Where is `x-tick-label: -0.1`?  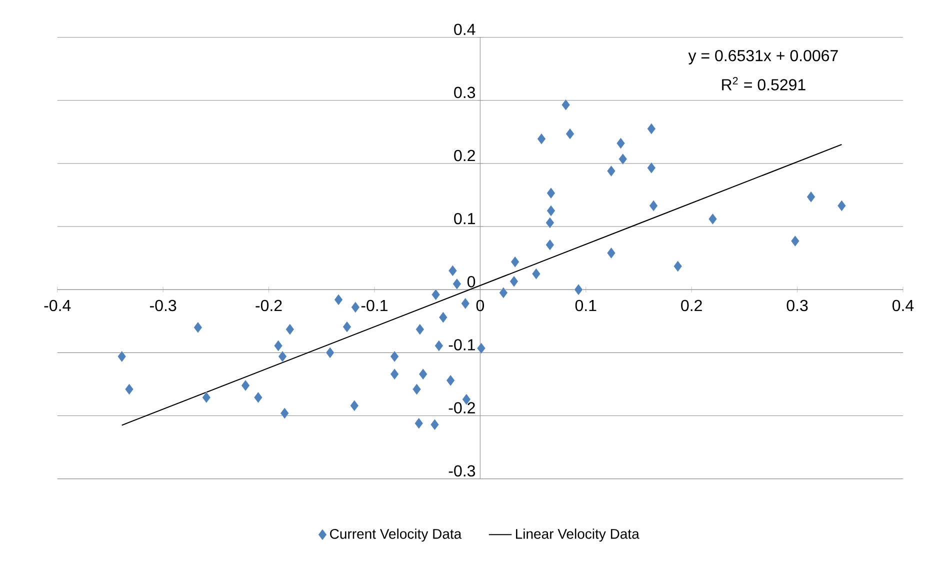
x-tick-label: -0.1 is located at coordinates (374, 306).